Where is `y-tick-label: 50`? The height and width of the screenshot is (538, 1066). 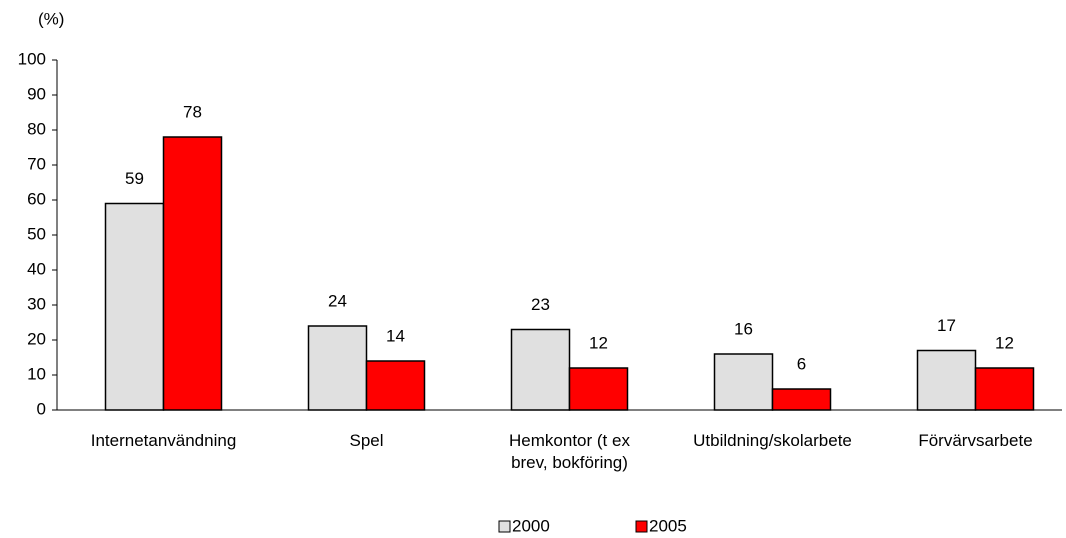
y-tick-label: 50 is located at coordinates (36, 233).